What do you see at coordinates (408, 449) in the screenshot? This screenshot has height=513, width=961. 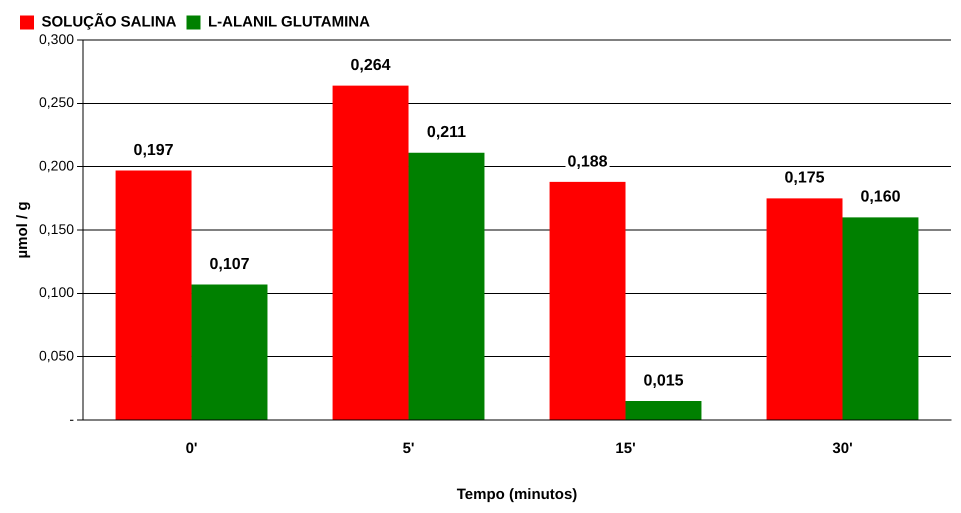 I see `x-tick-label: 5'` at bounding box center [408, 449].